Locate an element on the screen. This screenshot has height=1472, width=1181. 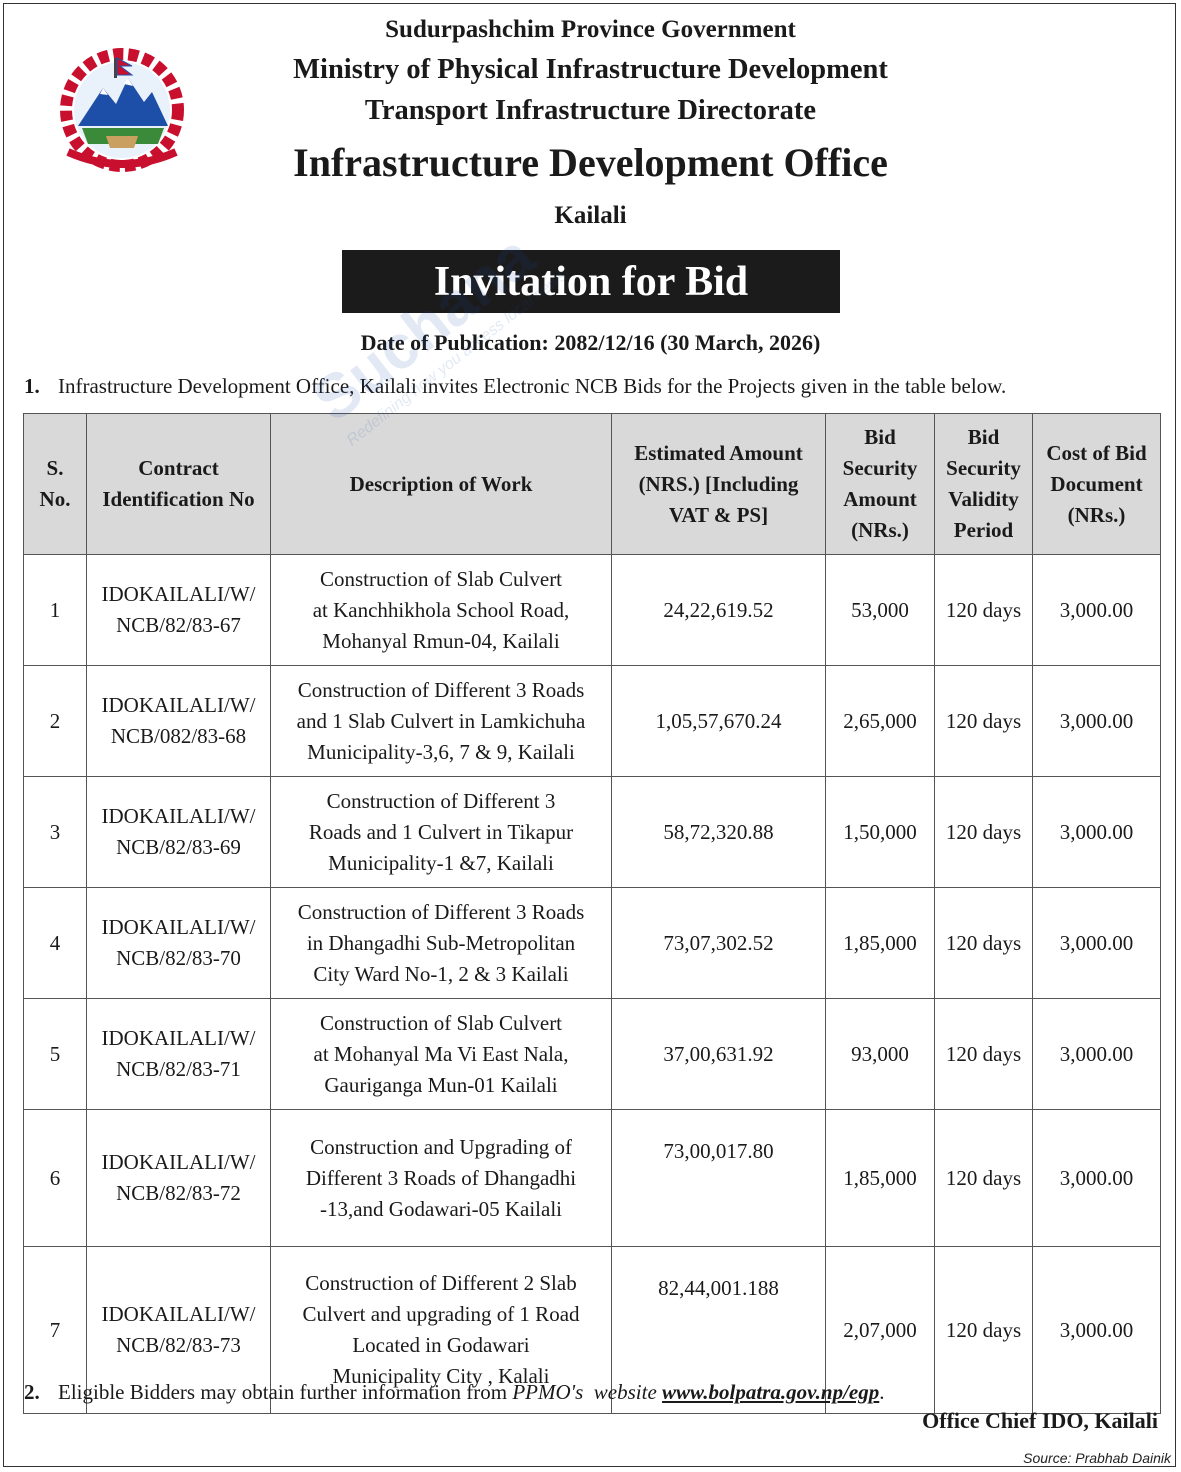
cell-line: Security is located at coordinates (880, 468).